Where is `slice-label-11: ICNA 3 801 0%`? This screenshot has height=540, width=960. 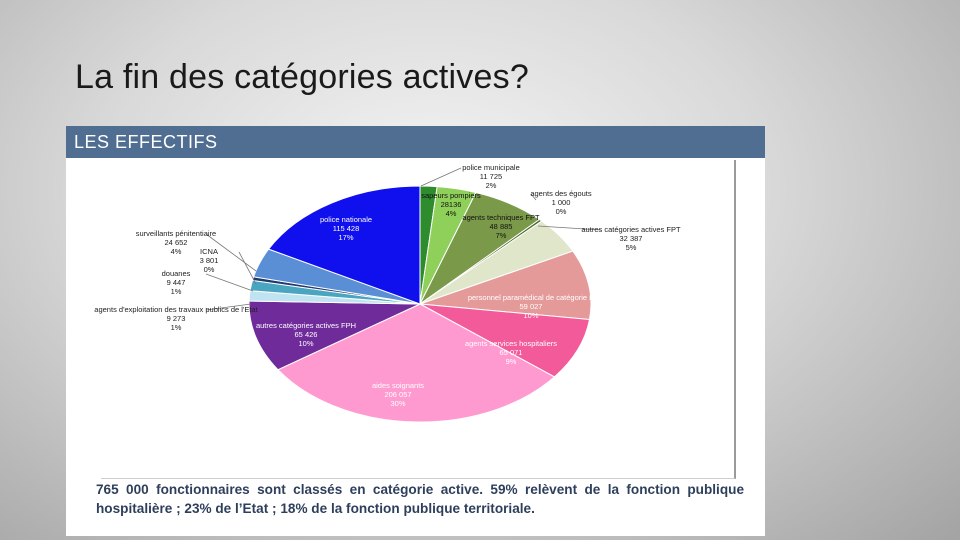
slice-label-11: ICNA 3 801 0% is located at coordinates (209, 260).